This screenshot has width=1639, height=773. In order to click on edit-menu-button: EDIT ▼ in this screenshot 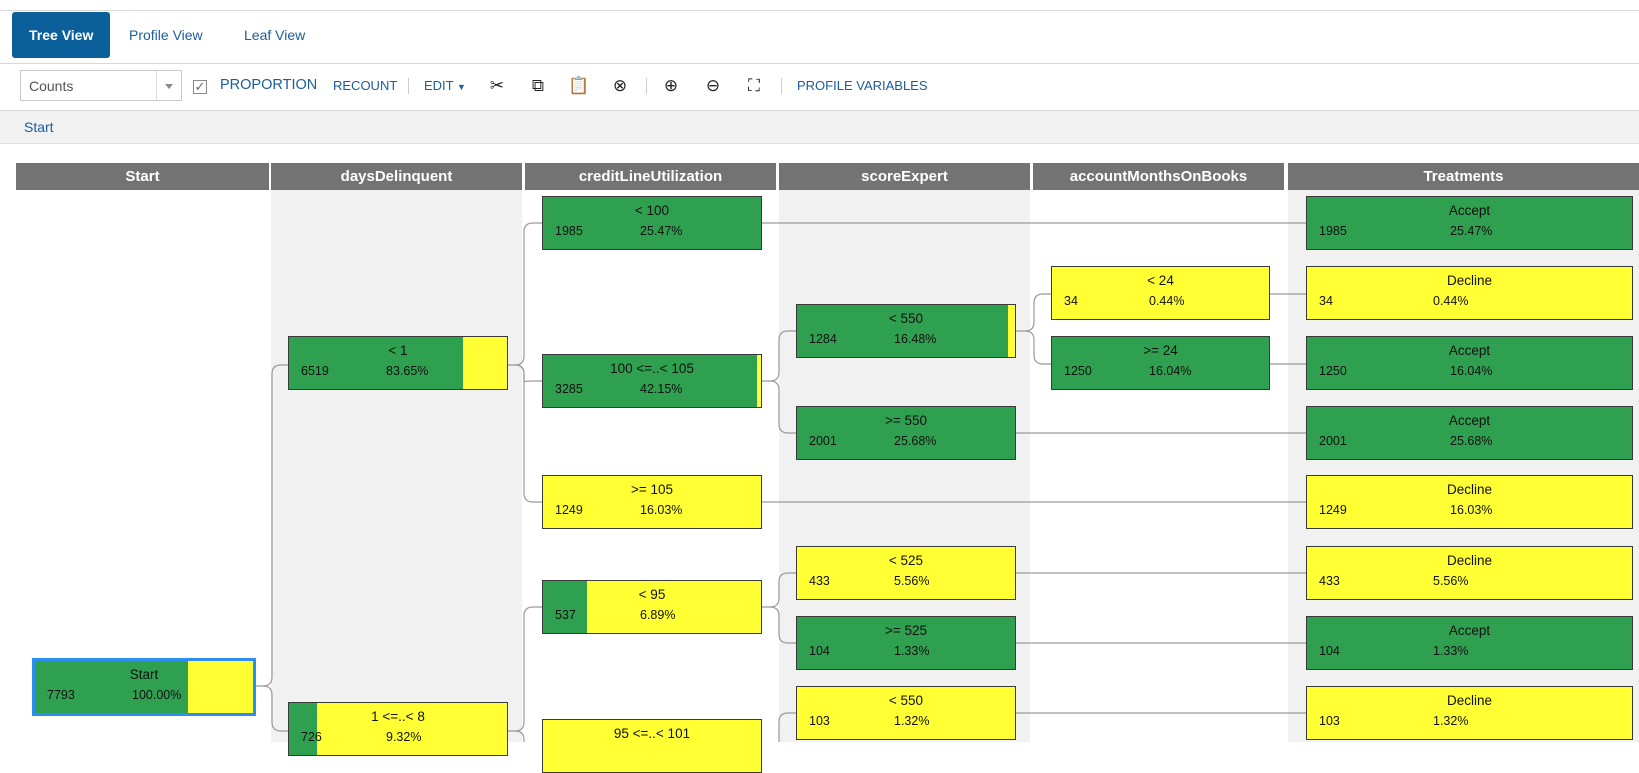, I will do `click(445, 86)`.